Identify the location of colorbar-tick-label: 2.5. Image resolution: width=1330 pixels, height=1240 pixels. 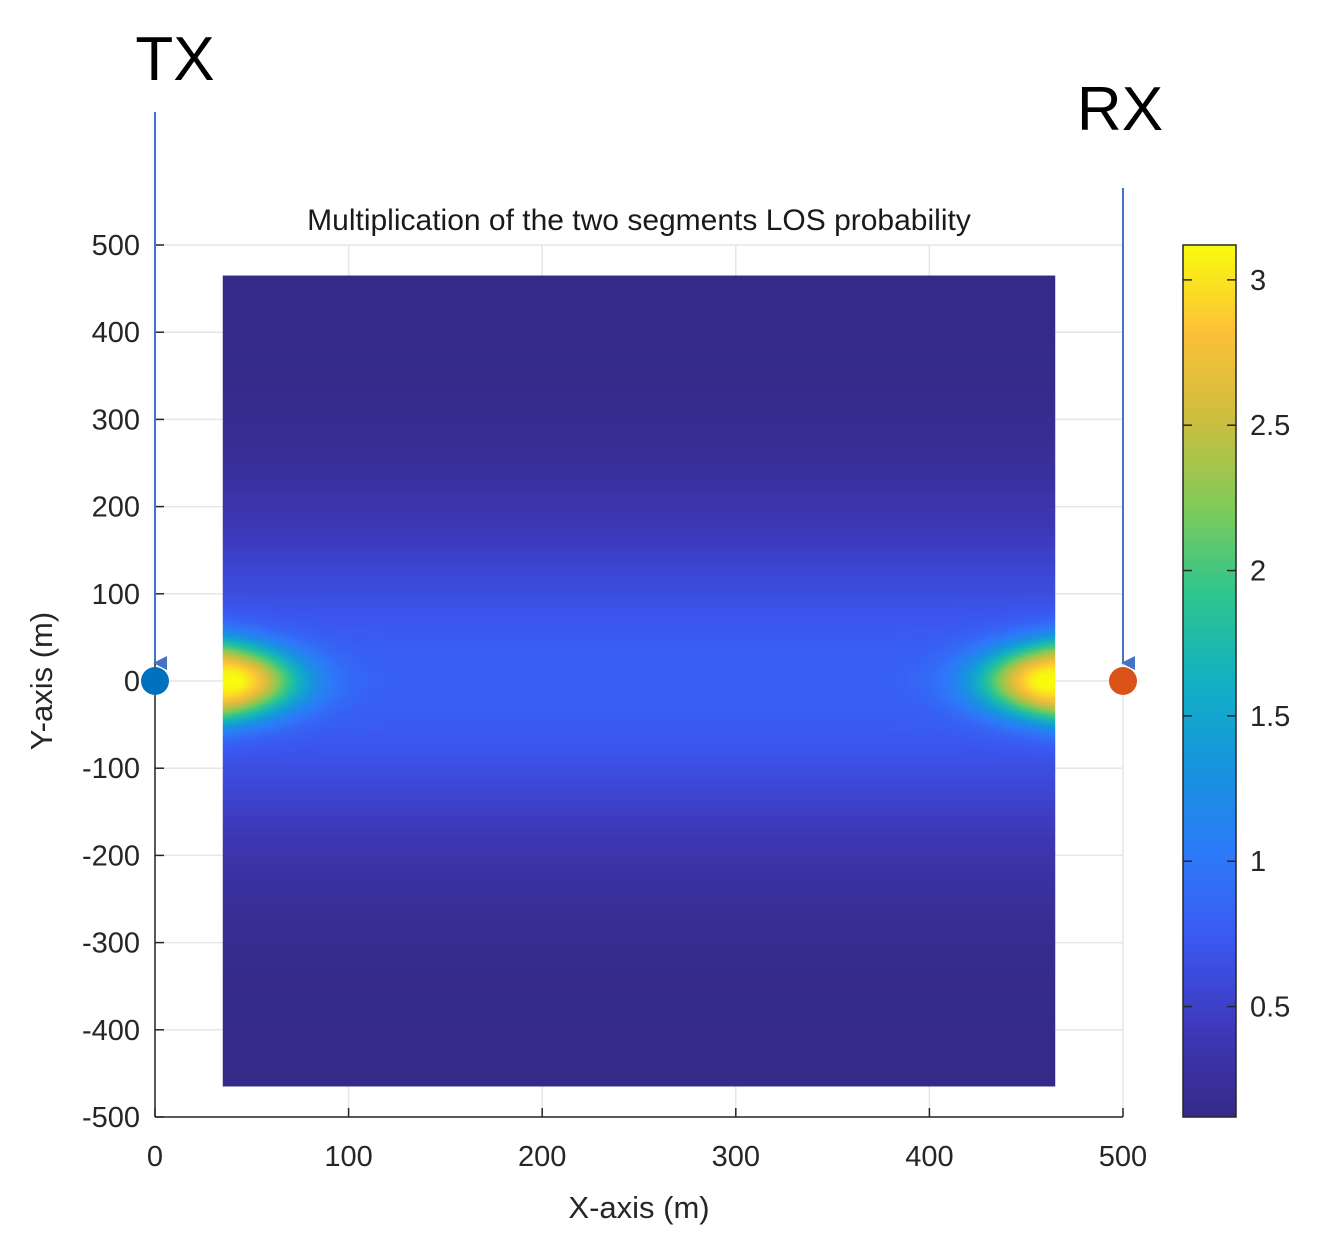
(1270, 426).